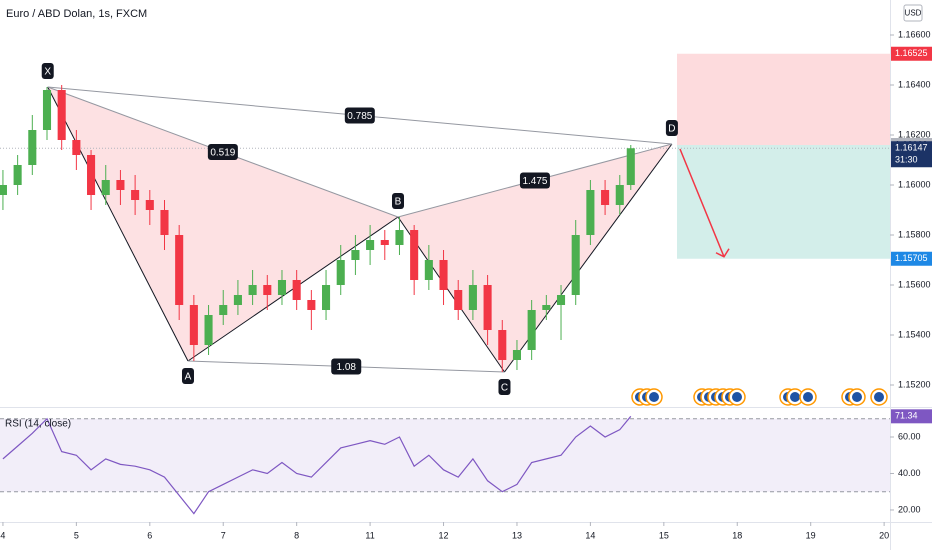 The height and width of the screenshot is (550, 932). I want to click on event-icons, so click(759, 397).